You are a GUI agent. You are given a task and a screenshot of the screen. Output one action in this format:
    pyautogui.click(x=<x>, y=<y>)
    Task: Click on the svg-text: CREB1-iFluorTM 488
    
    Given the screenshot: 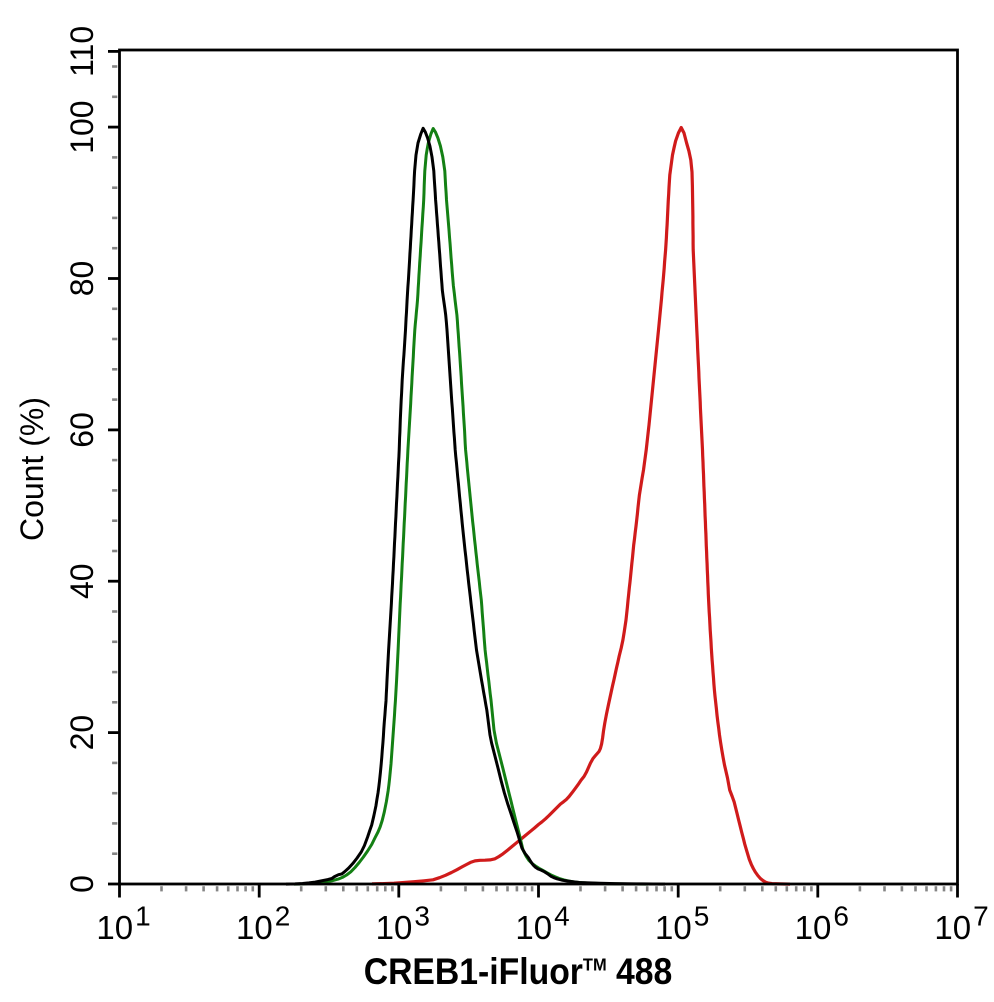 What is the action you would take?
    pyautogui.click(x=518, y=972)
    